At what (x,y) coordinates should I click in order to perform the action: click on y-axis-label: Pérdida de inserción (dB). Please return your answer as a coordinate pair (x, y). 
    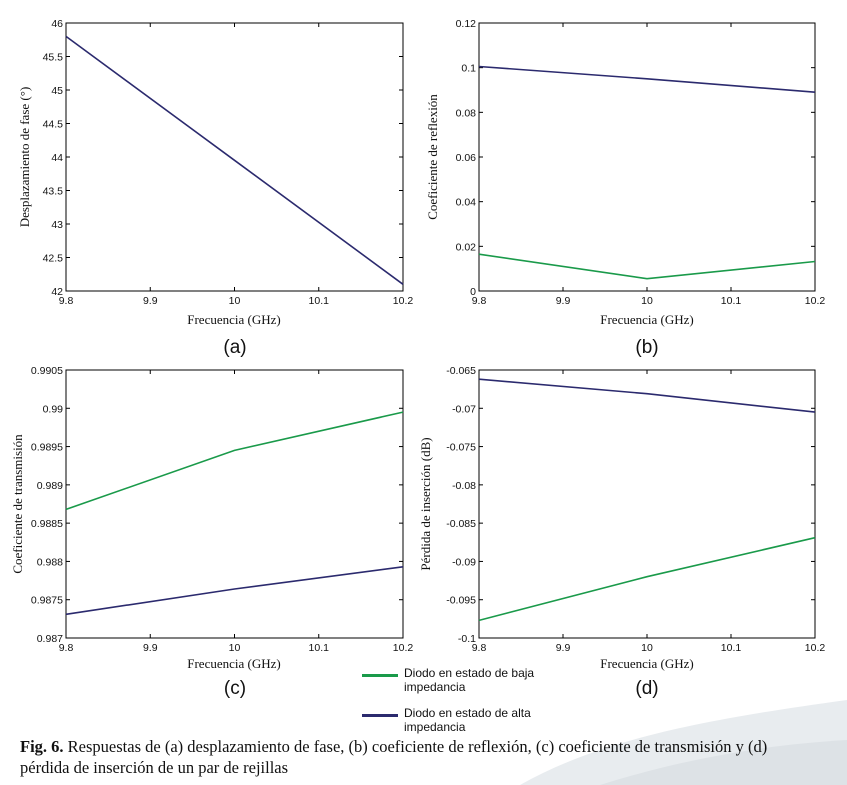
    Looking at the image, I should click on (425, 503).